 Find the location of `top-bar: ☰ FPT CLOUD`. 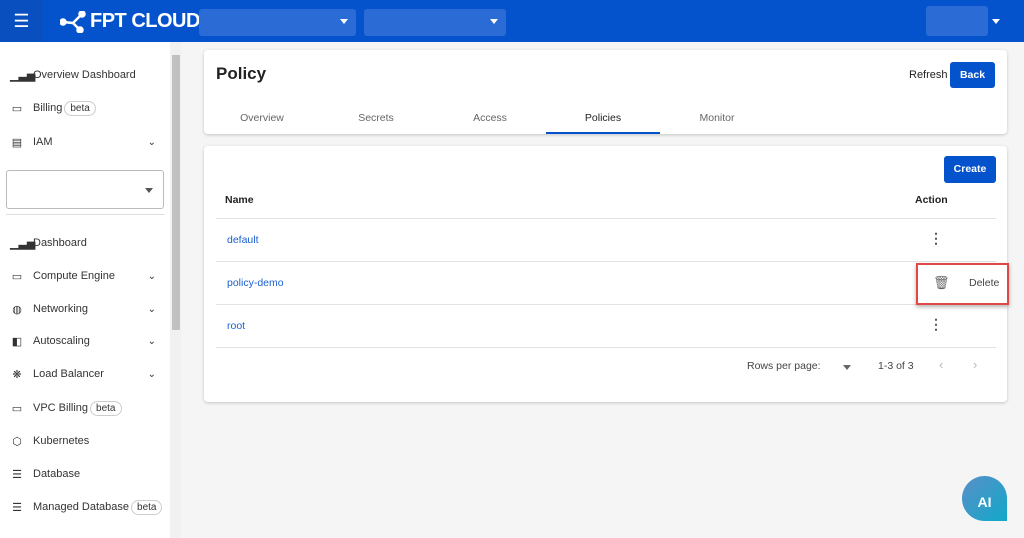

top-bar: ☰ FPT CLOUD is located at coordinates (512, 21).